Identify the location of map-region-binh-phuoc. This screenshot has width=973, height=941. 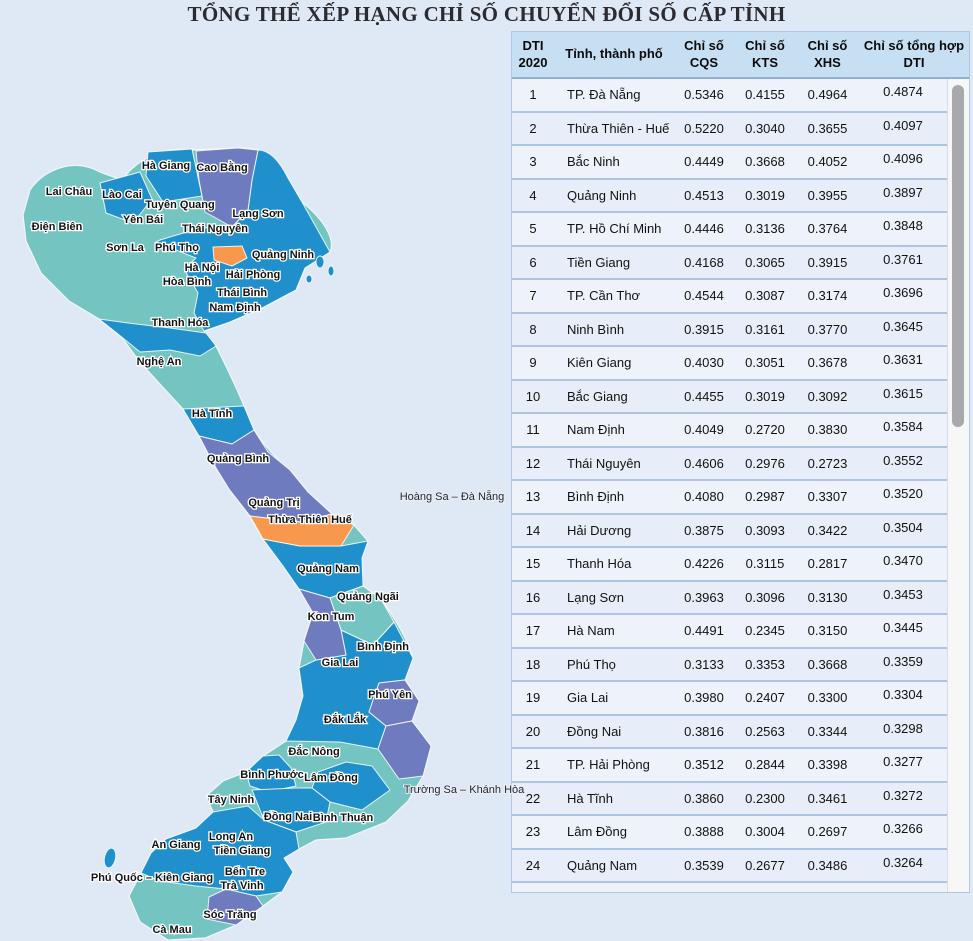
(271, 773).